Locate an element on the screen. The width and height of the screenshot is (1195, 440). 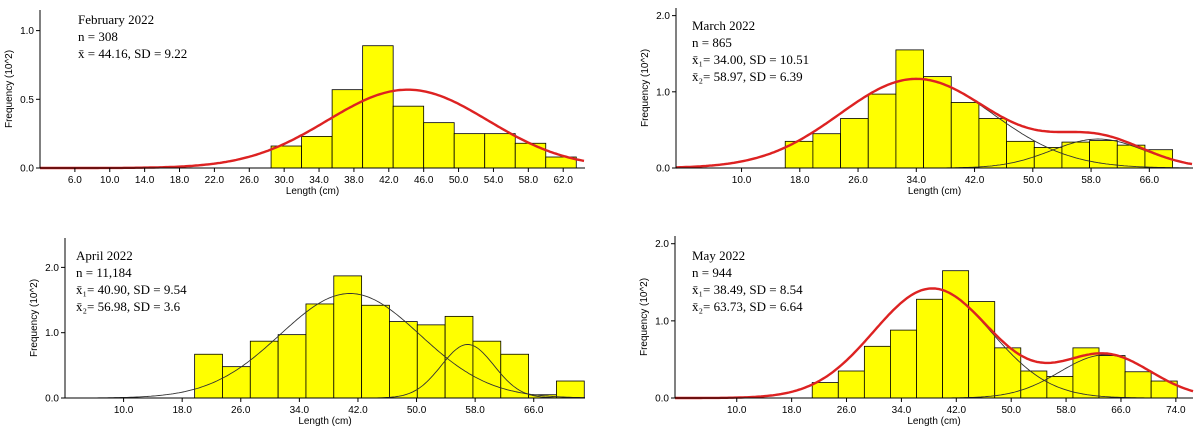
chart-annotation: n = 944 is located at coordinates (712, 272).